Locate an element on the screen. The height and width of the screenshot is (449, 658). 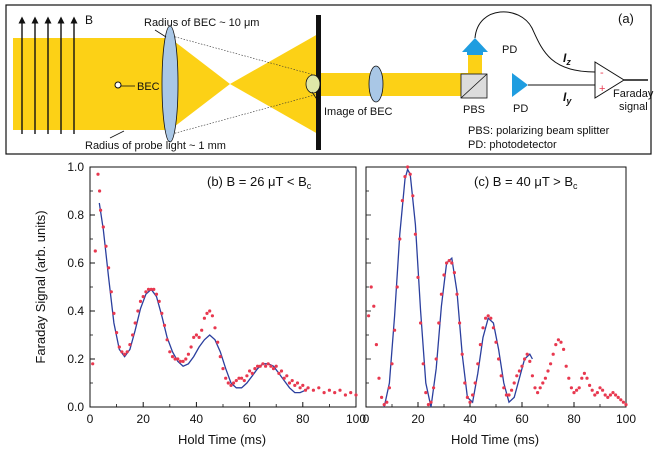
pd-right-icon is located at coordinates (520, 85).